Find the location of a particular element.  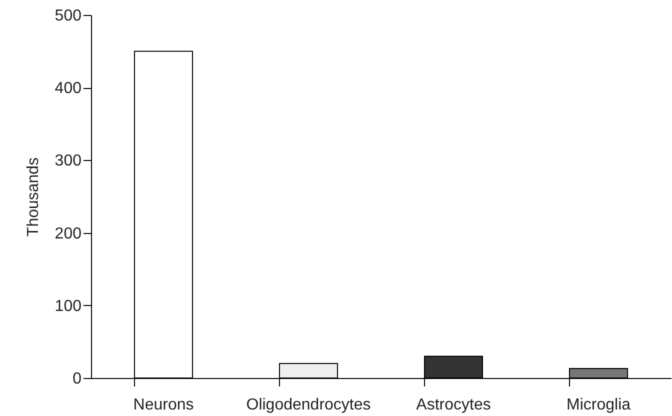

x-tick-label: Neurons is located at coordinates (163, 405).